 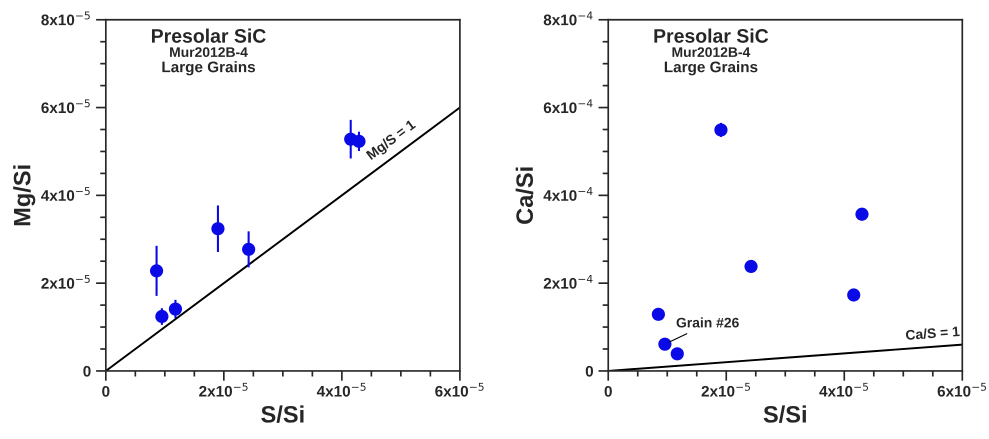 What do you see at coordinates (65, 19) in the screenshot?
I see `y-tick-label: 8x10$^{−5}$` at bounding box center [65, 19].